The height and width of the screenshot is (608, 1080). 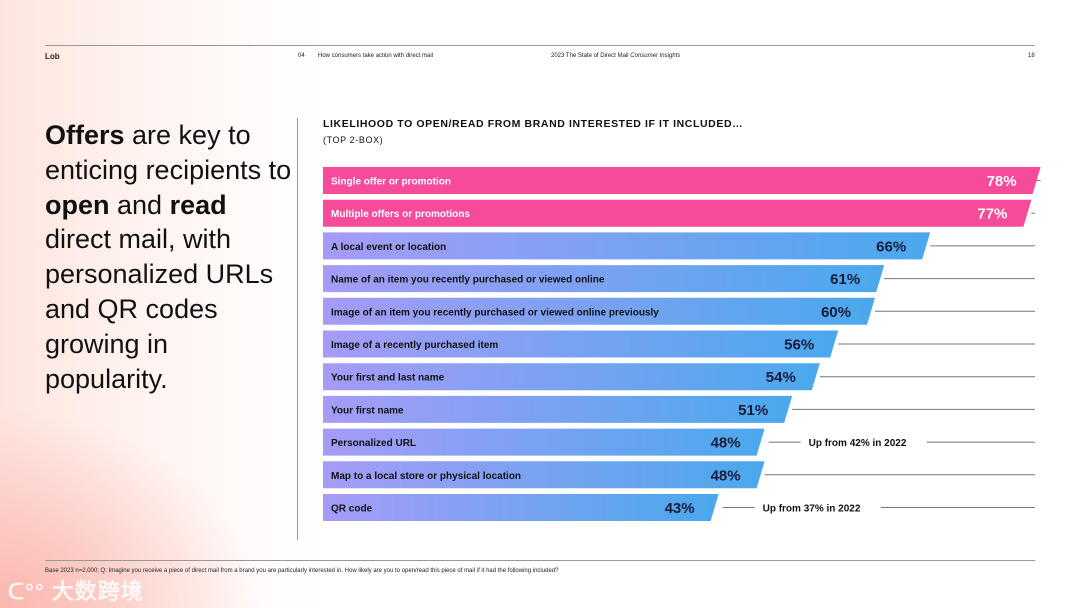 What do you see at coordinates (297, 329) in the screenshot?
I see `divider` at bounding box center [297, 329].